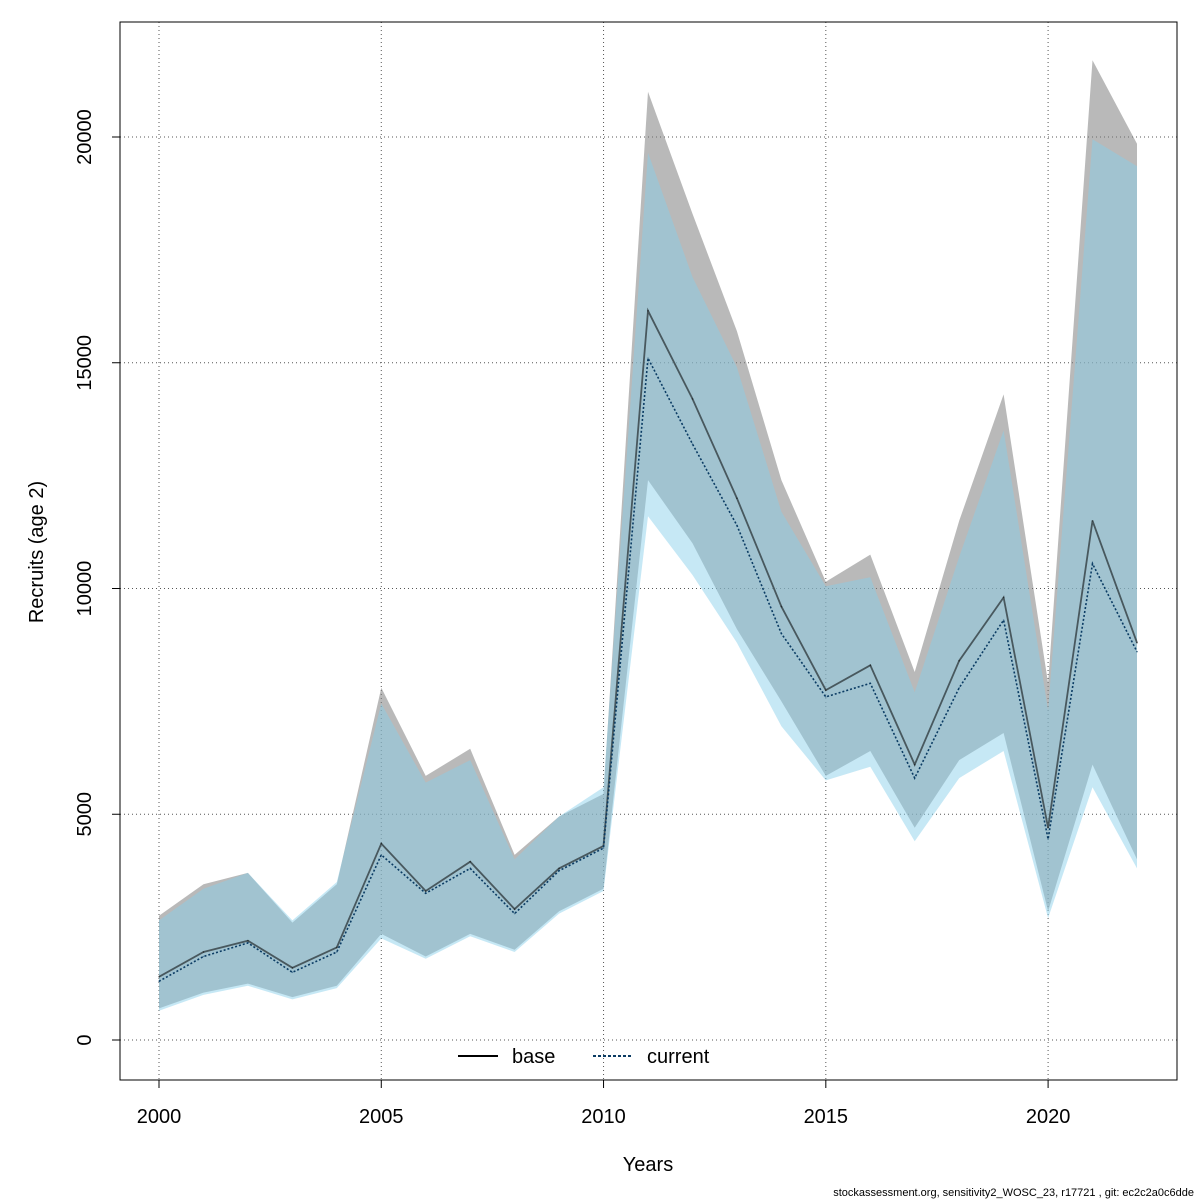  What do you see at coordinates (203, 956) in the screenshot?
I see `point-current-2001` at bounding box center [203, 956].